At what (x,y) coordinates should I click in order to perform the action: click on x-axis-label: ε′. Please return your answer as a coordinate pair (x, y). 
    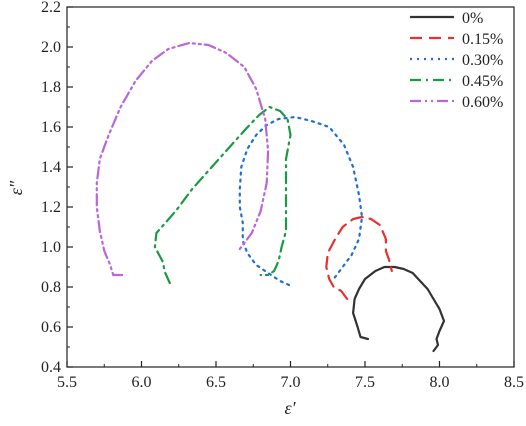
    Looking at the image, I should click on (290, 408).